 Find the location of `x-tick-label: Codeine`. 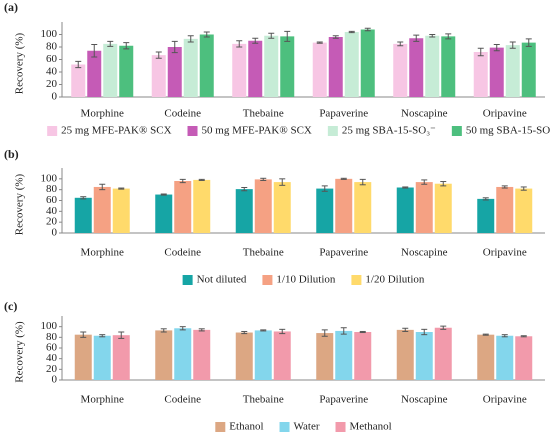

x-tick-label: Codeine is located at coordinates (182, 114).